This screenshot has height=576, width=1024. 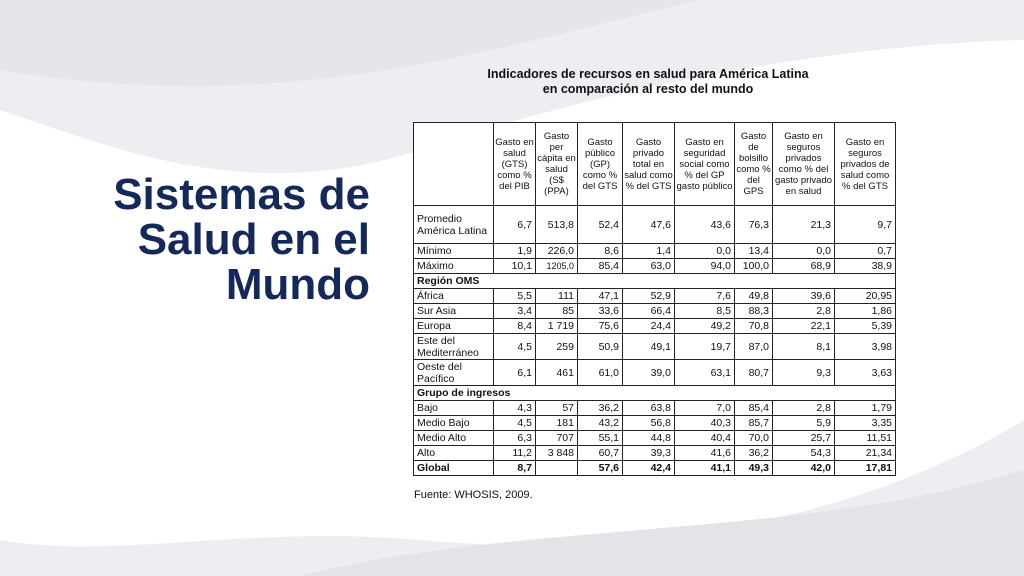 What do you see at coordinates (865, 224) in the screenshot?
I see `table-cell: 9,7` at bounding box center [865, 224].